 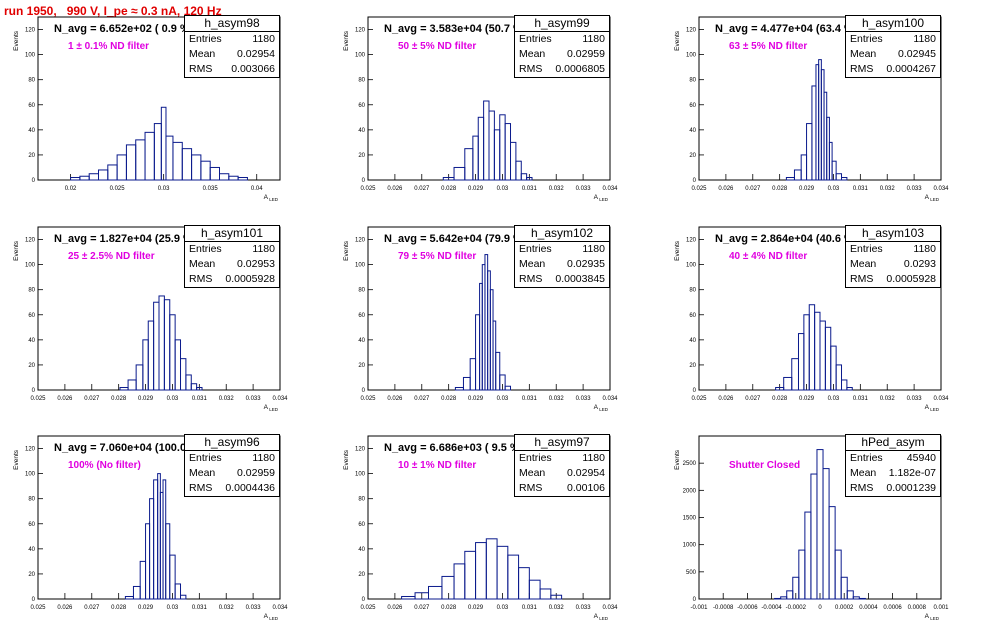 I want to click on y-tick-label: 1000, so click(x=690, y=546).